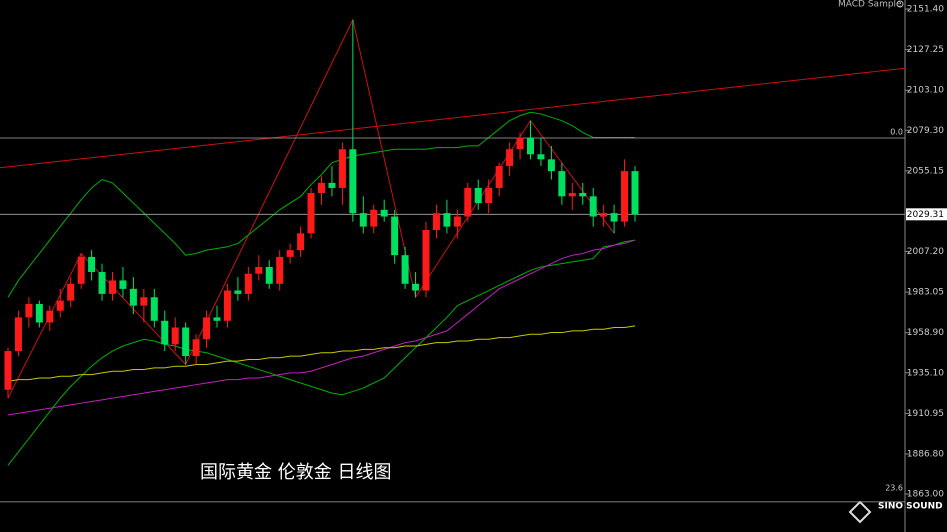 This screenshot has width=947, height=532. Describe the element at coordinates (295, 472) in the screenshot. I see `caption: 国际黄金 伦敦金 日线图` at that location.